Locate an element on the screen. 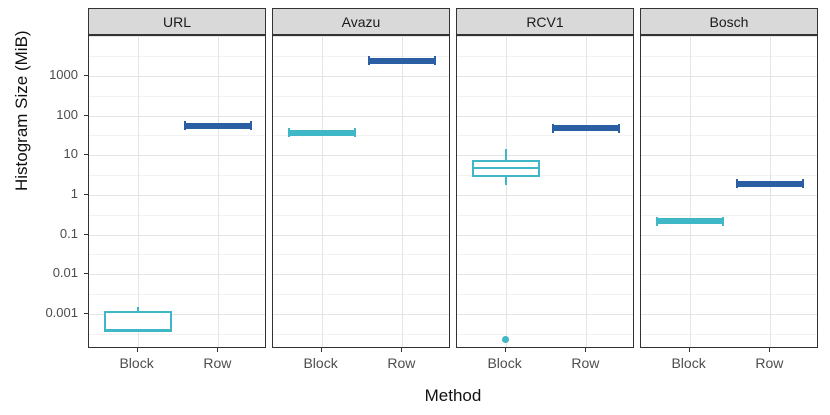  x-axis-title: Method is located at coordinates (453, 395).